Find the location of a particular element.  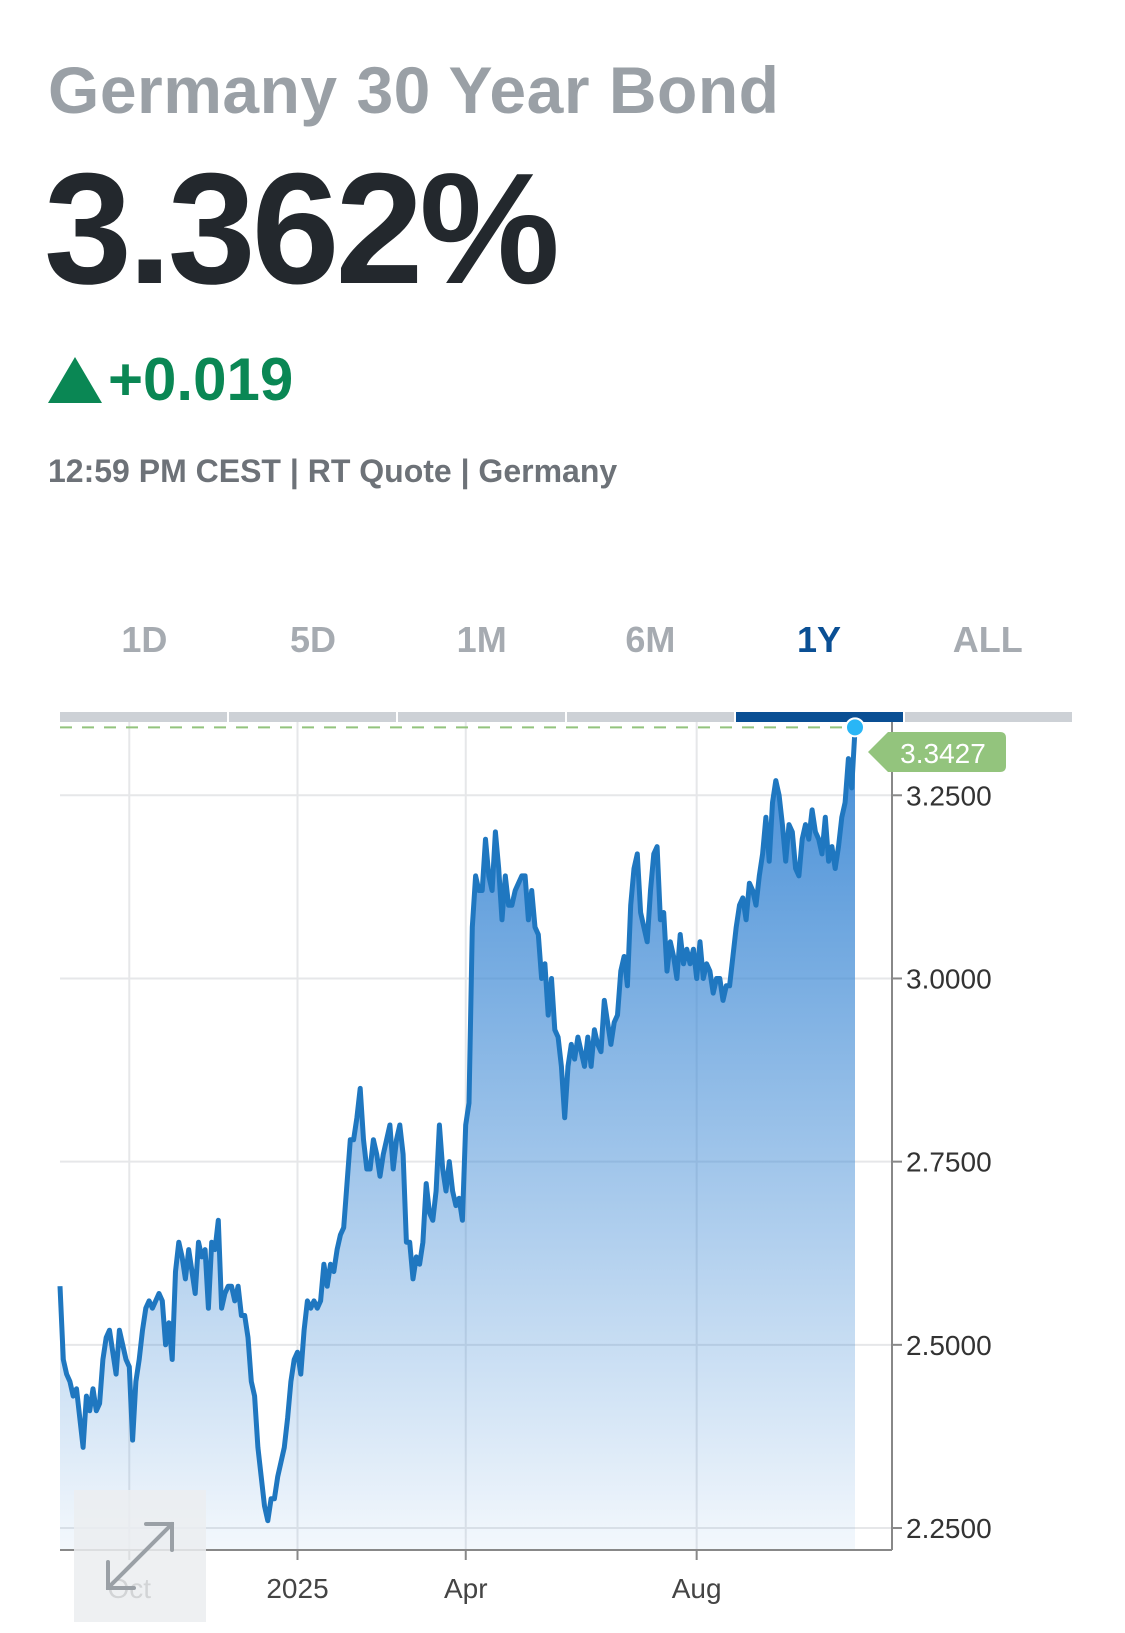

last-value-dot is located at coordinates (855, 727).